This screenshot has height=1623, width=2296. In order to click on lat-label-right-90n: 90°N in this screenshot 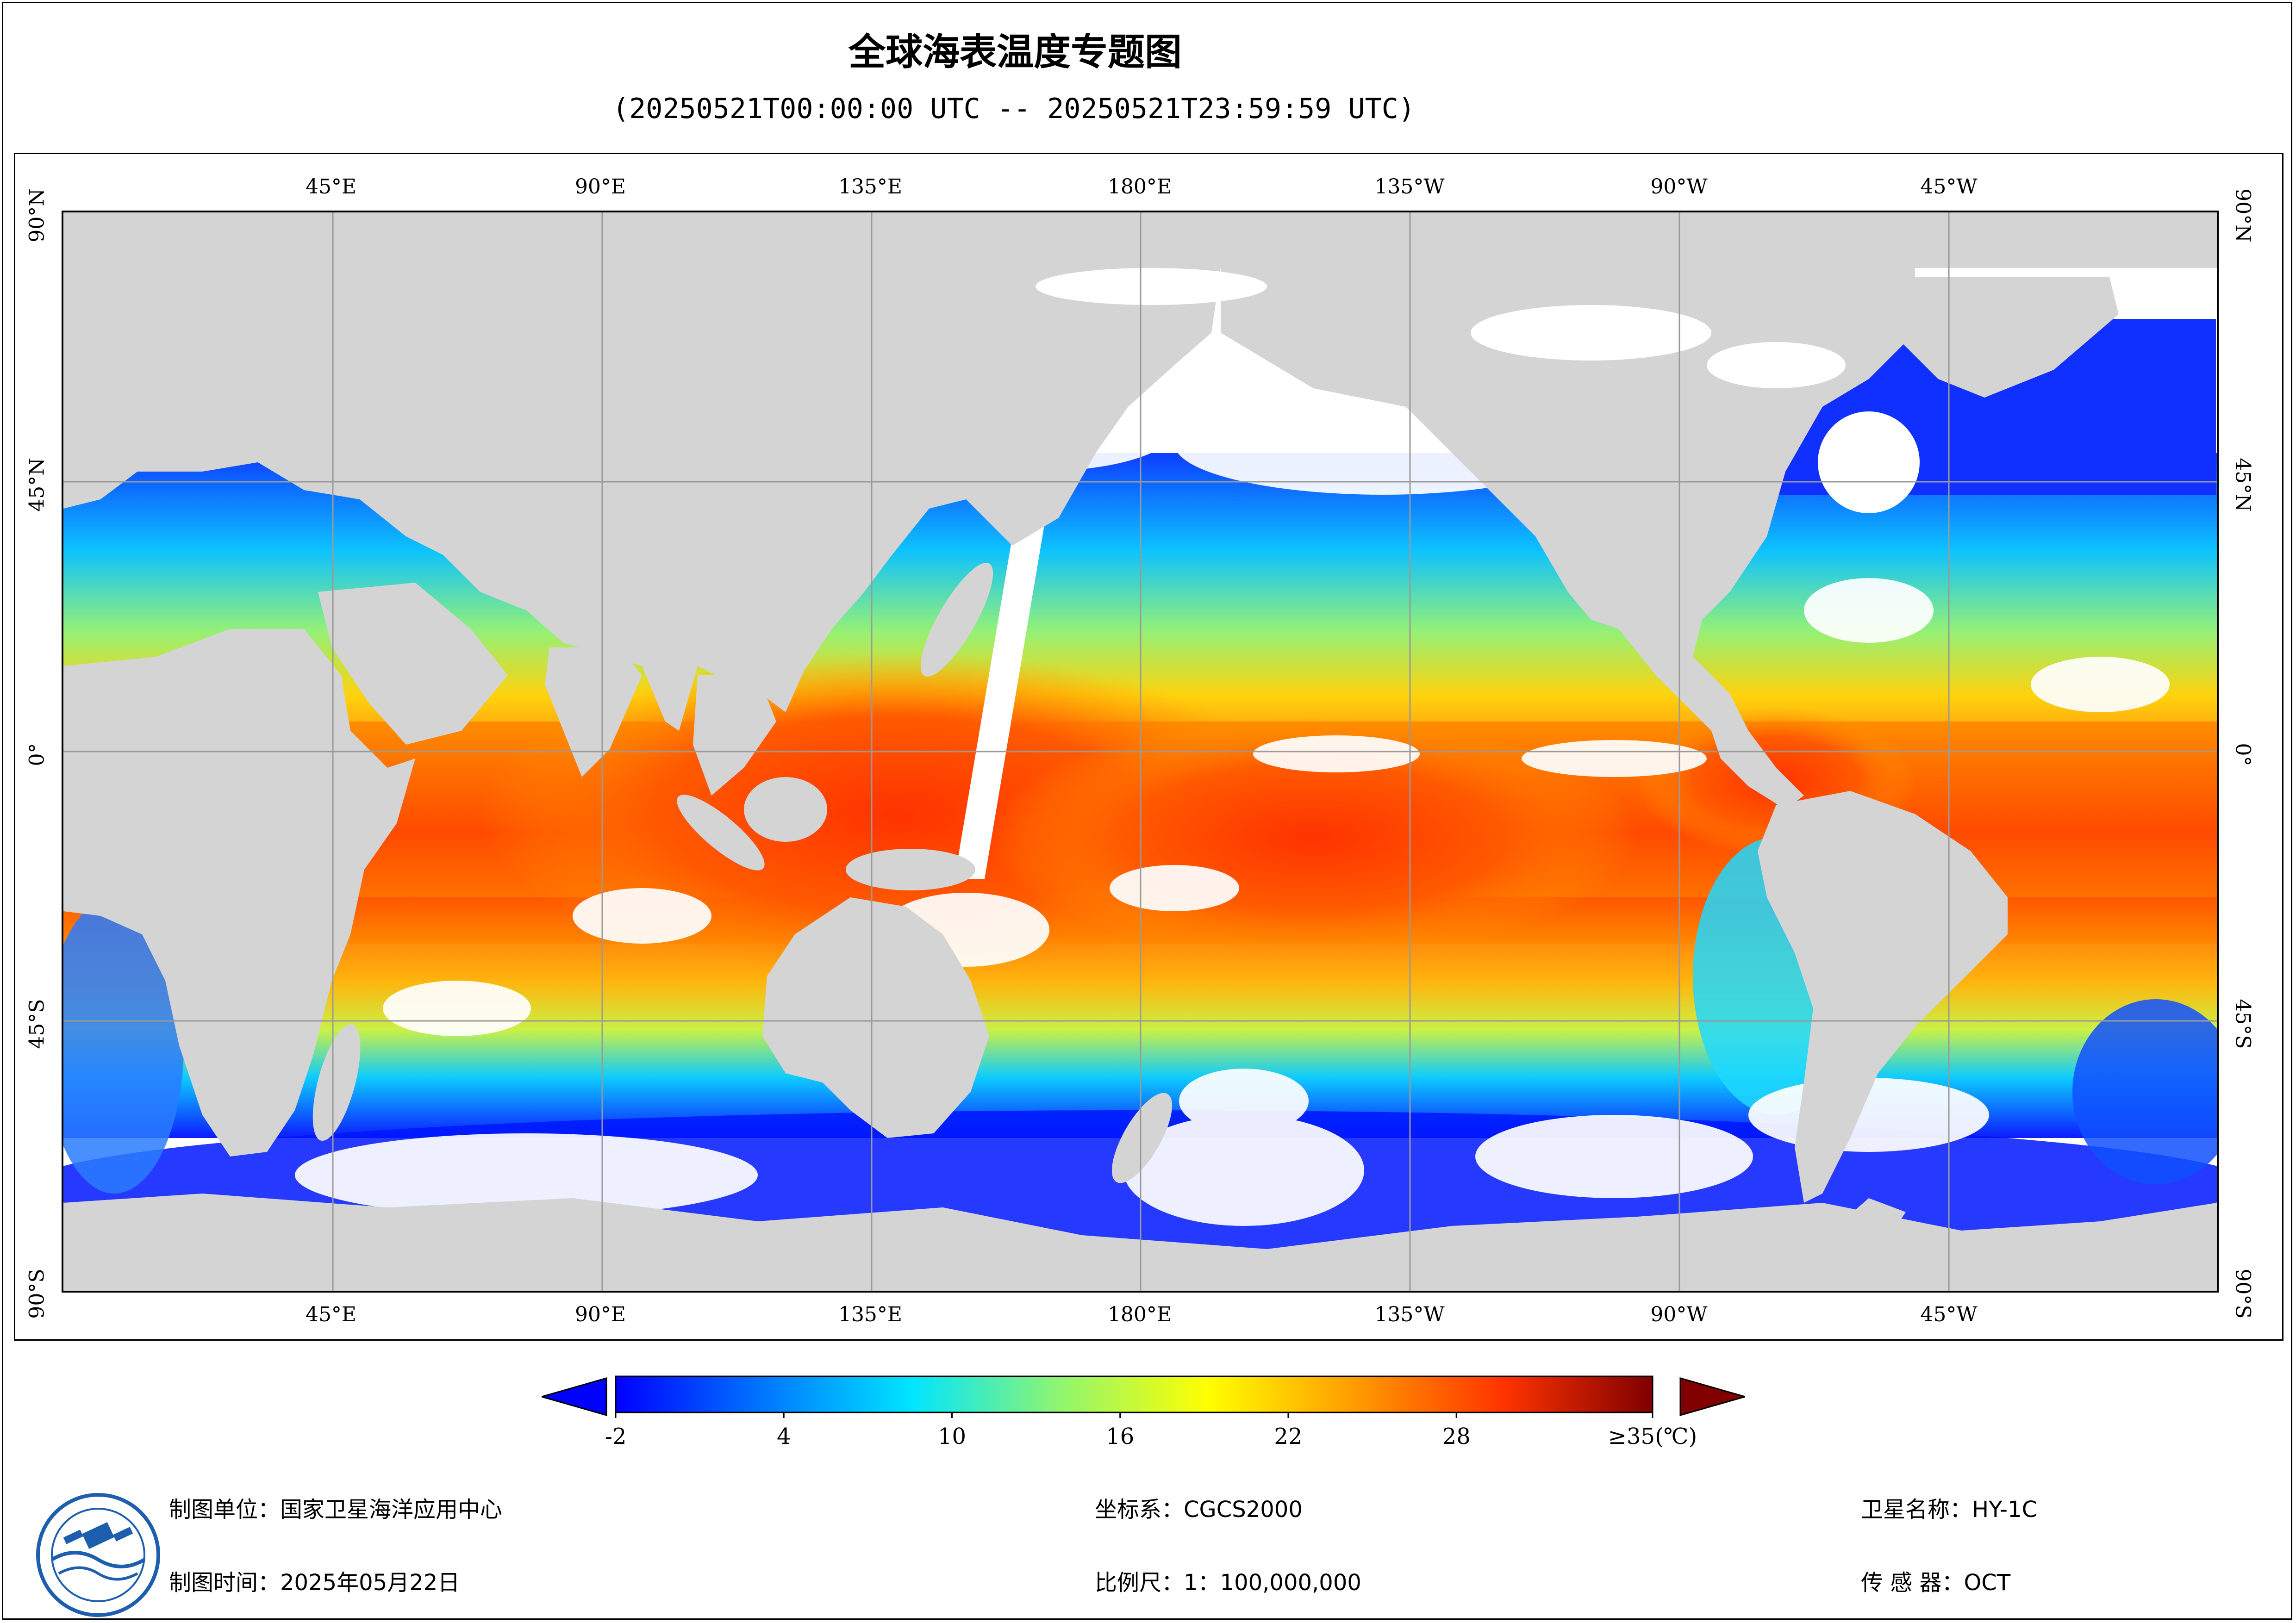, I will do `click(2243, 215)`.